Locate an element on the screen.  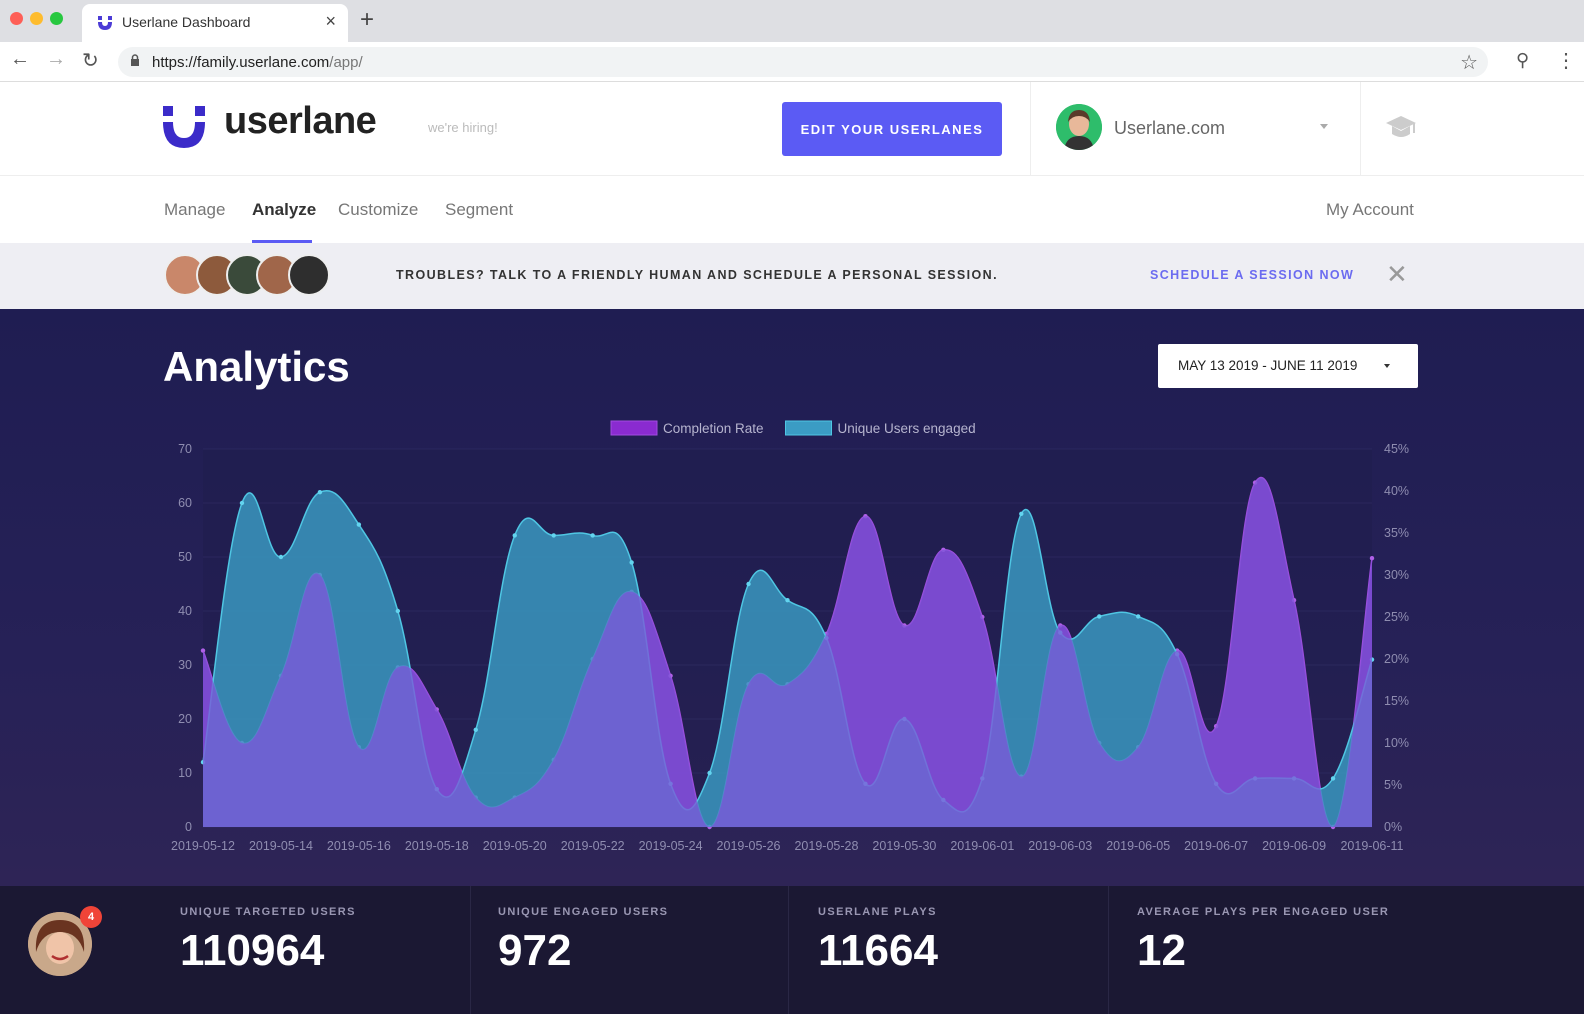
y-right-tick-label: 35% is located at coordinates (1396, 533).